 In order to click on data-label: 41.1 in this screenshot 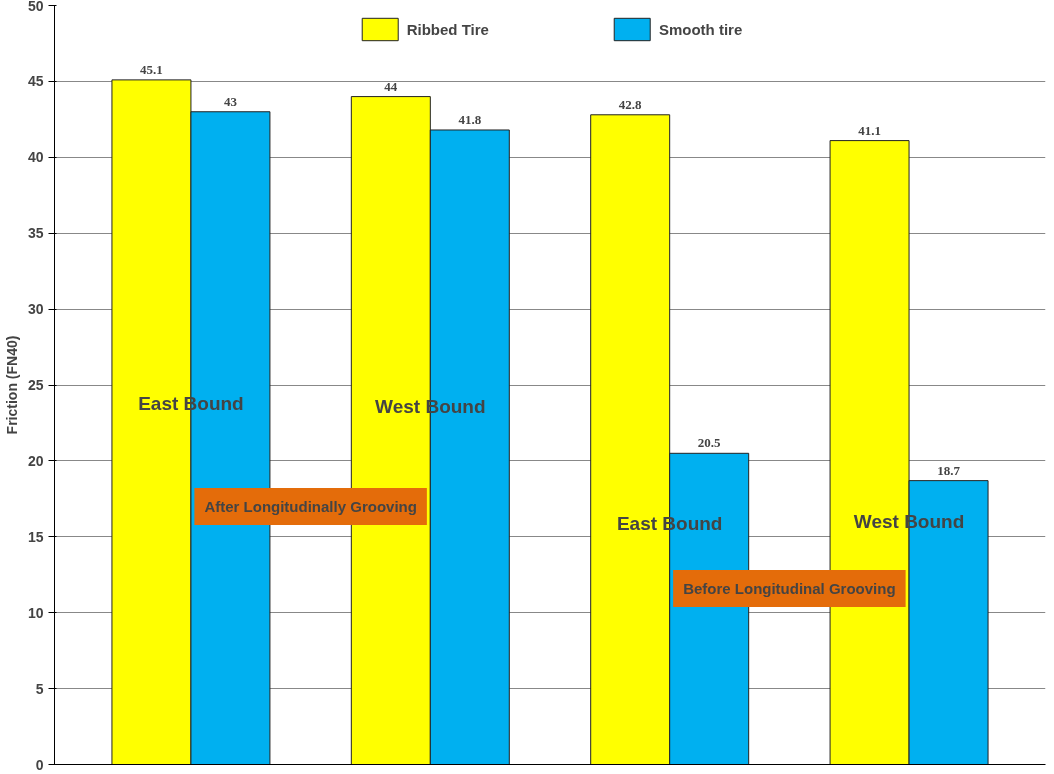, I will do `click(869, 130)`.